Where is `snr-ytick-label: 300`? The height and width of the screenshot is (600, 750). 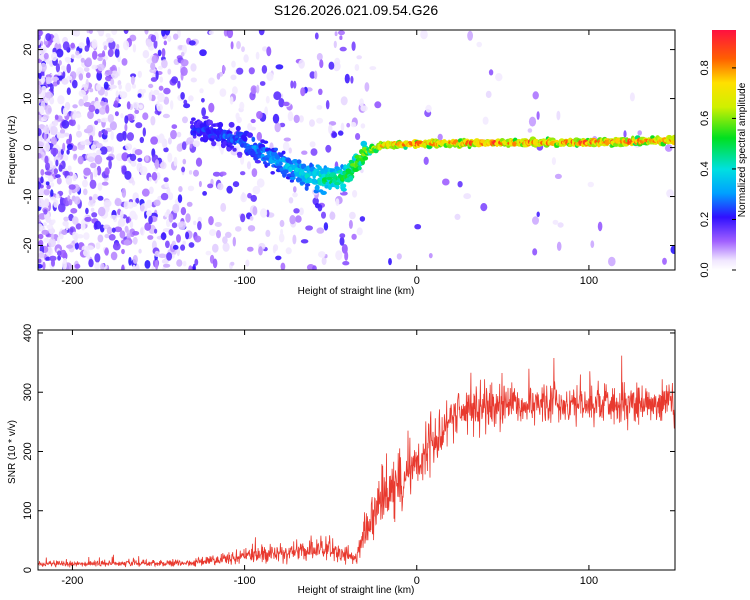
snr-ytick-label: 300 is located at coordinates (28, 392).